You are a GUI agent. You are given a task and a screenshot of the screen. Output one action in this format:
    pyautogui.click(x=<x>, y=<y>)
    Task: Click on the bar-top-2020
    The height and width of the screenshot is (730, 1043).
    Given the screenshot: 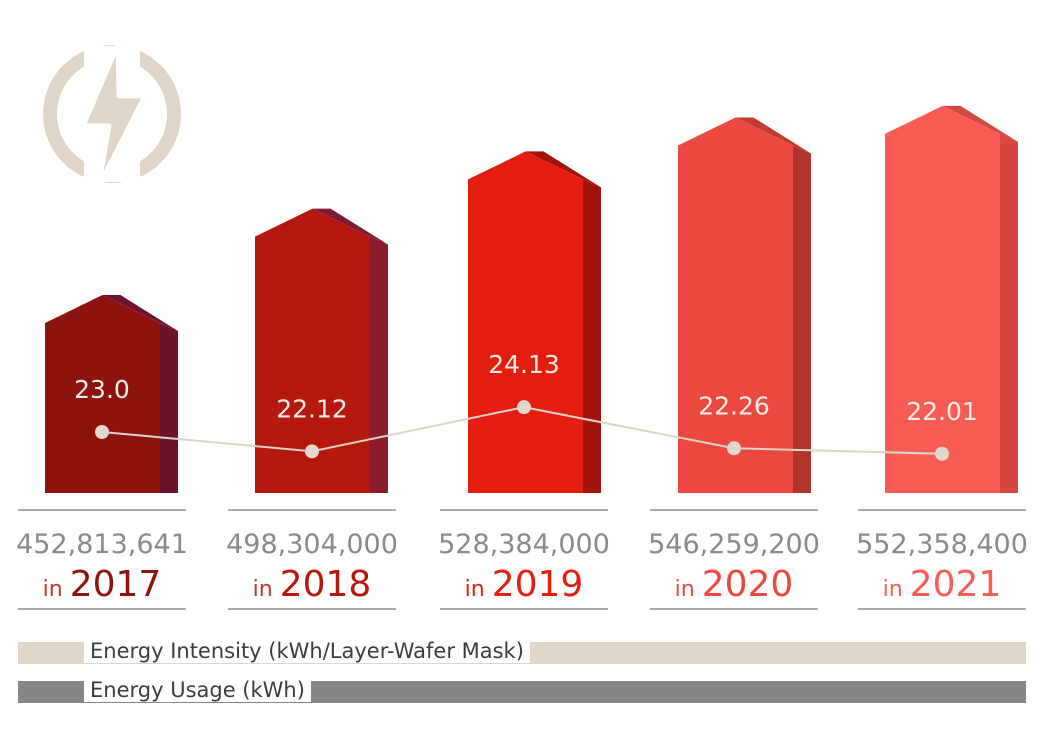 What is the action you would take?
    pyautogui.click(x=773, y=135)
    